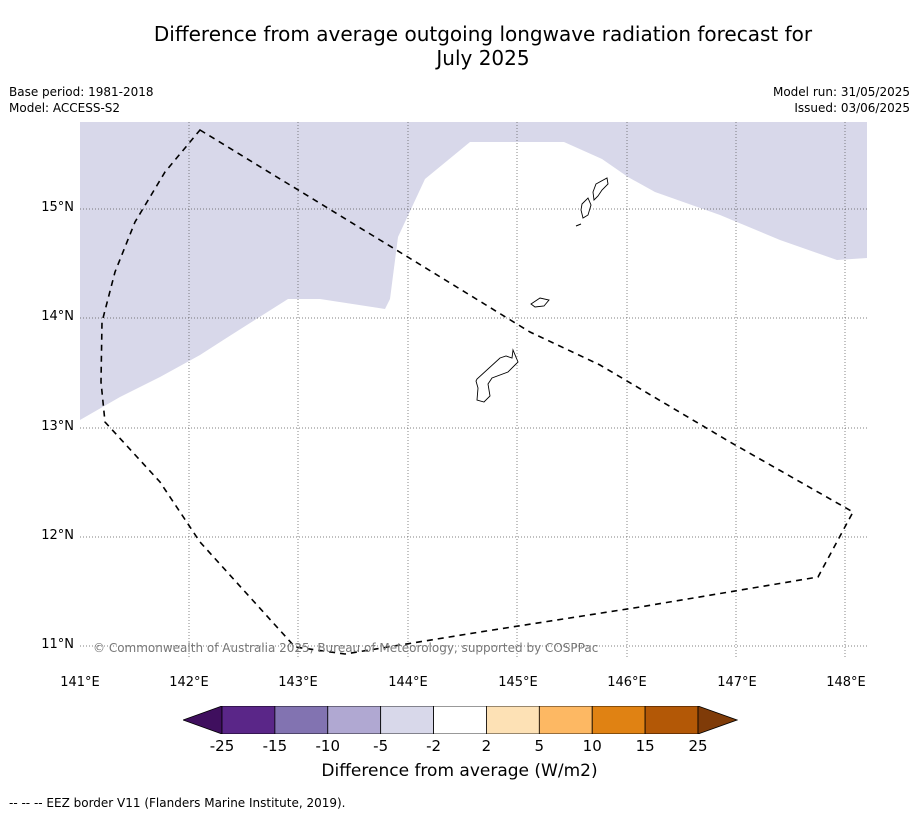  Describe the element at coordinates (540, 302) in the screenshot. I see `island-rota` at that location.